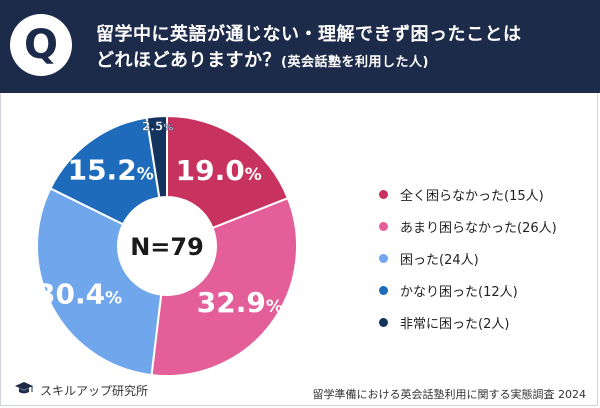 The image size is (600, 408). I want to click on question-title-main: どれほどありますか？, so click(188, 60).